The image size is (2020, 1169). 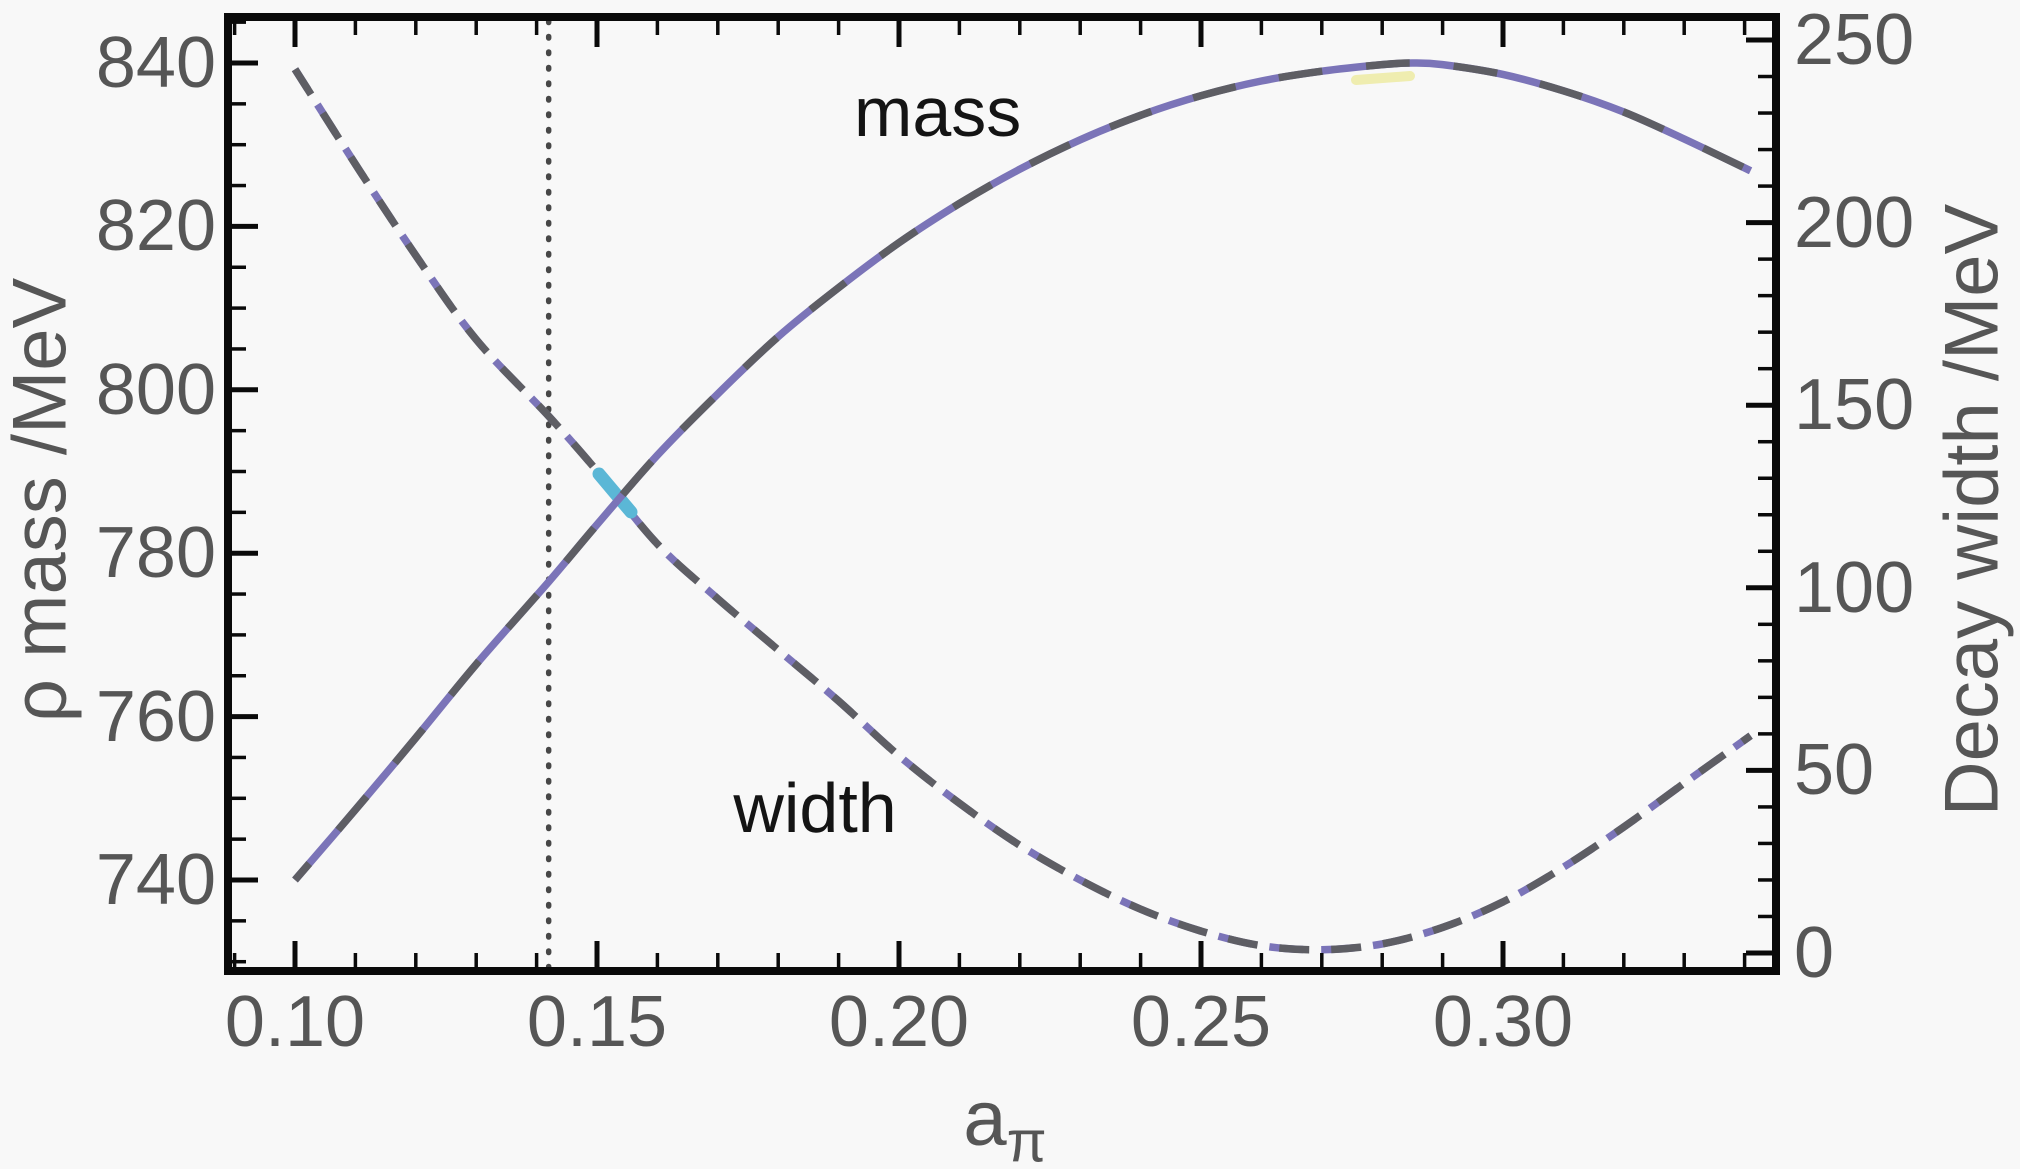 I want to click on width-curve-label: width, so click(x=815, y=808).